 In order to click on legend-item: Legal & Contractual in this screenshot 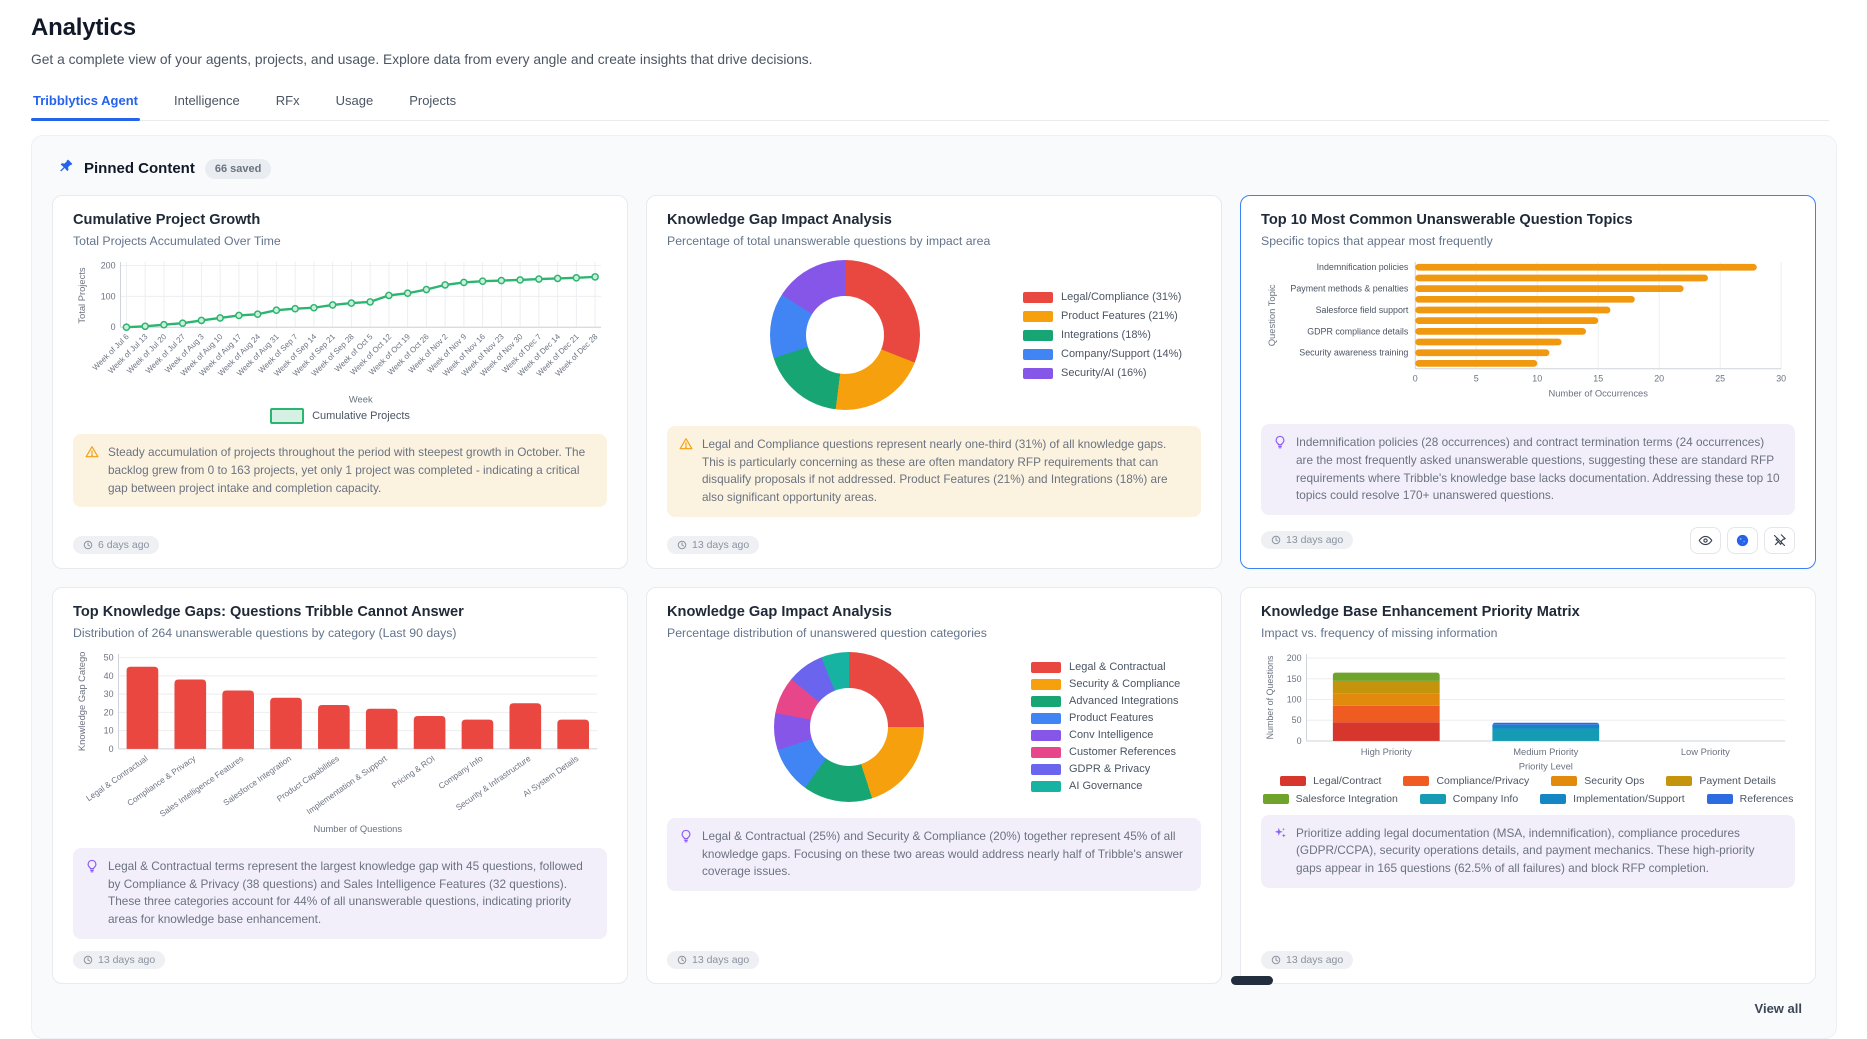, I will do `click(1116, 667)`.